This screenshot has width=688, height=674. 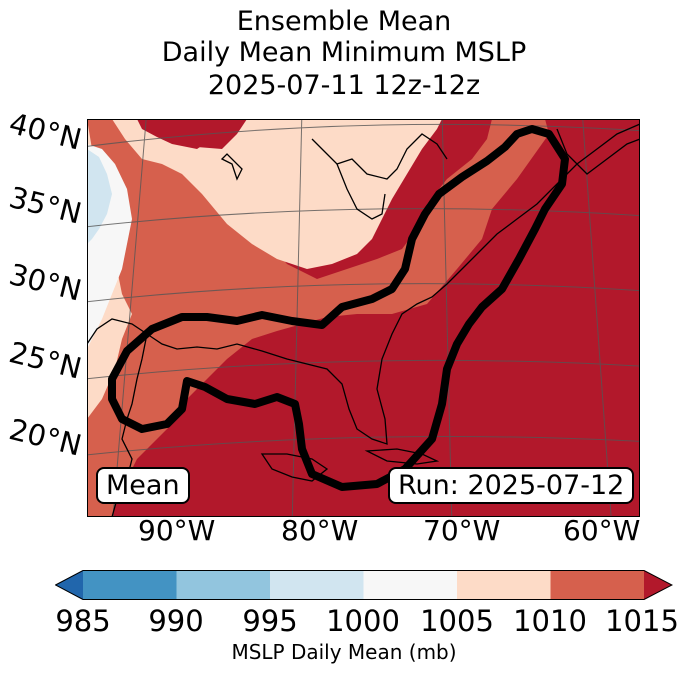 What do you see at coordinates (642, 621) in the screenshot?
I see `colorbar-tick-1015: 1015` at bounding box center [642, 621].